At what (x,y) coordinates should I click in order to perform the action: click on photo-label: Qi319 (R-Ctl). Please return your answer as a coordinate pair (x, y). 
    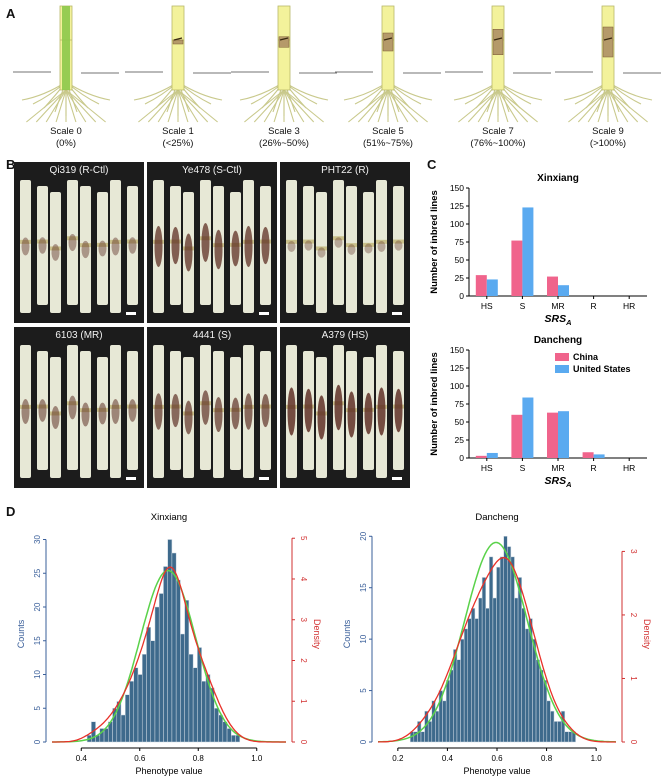
    Looking at the image, I should click on (79, 170).